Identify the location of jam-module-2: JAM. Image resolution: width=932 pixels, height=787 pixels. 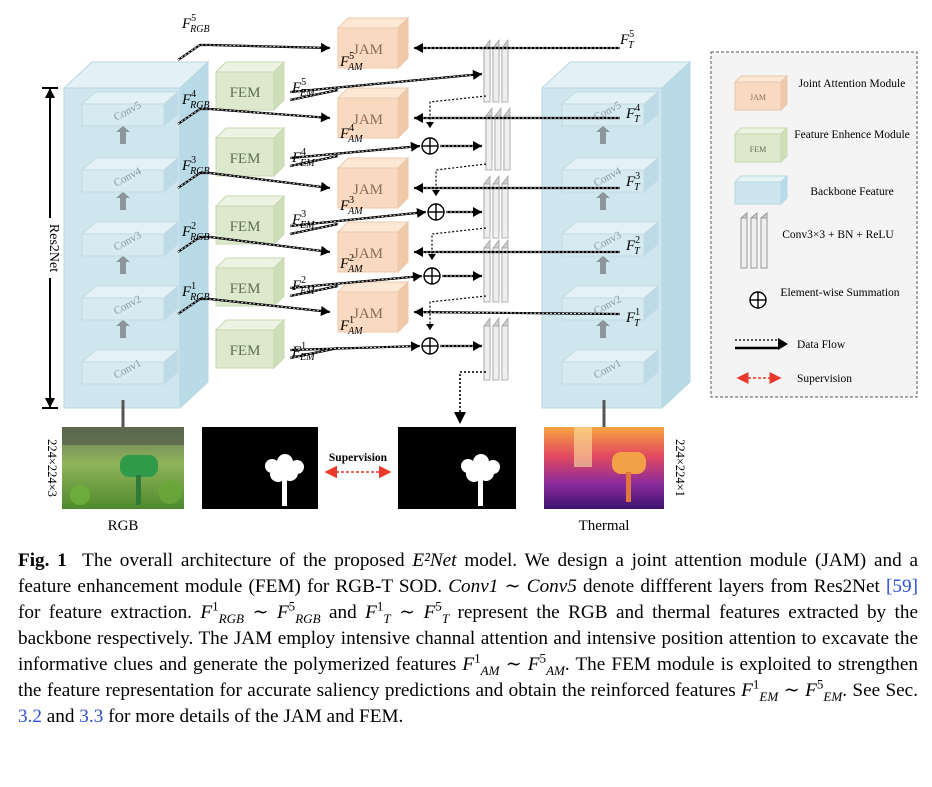
(373, 247).